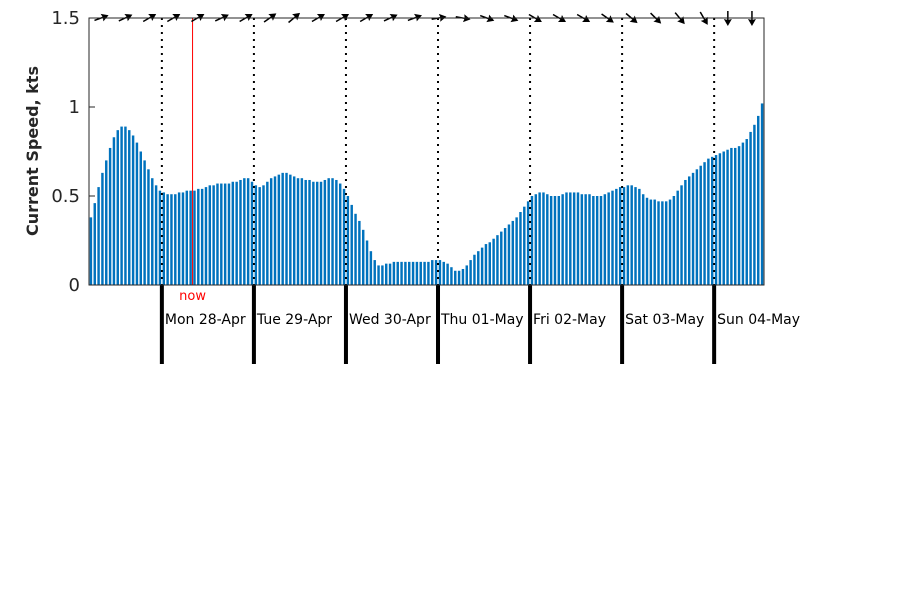 The image size is (900, 600). What do you see at coordinates (192, 296) in the screenshot?
I see `now-label: now` at bounding box center [192, 296].